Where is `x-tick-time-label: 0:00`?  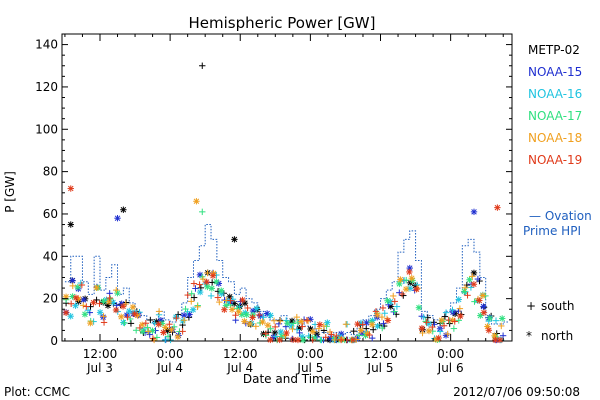 x-tick-time-label: 0:00 is located at coordinates (170, 354).